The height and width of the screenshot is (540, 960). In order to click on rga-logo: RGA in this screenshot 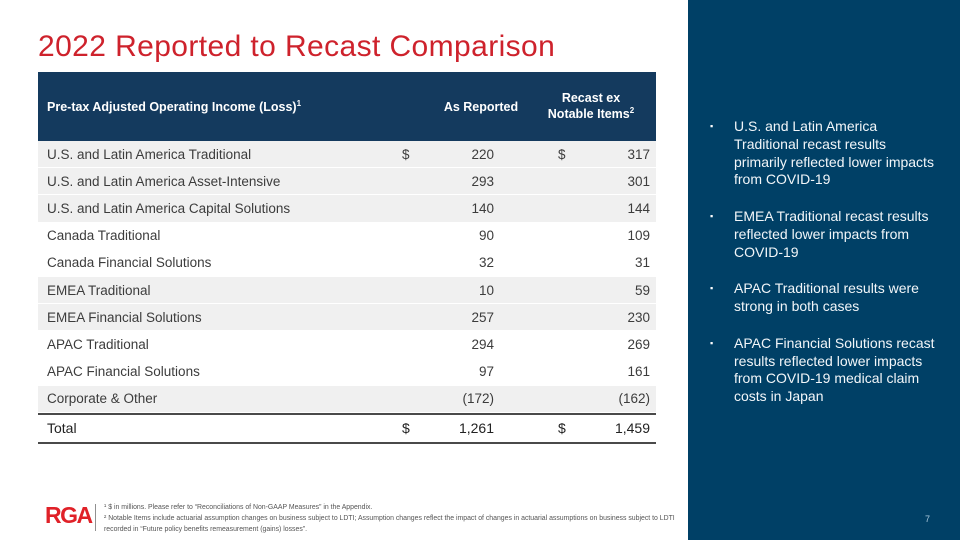, I will do `click(69, 515)`.